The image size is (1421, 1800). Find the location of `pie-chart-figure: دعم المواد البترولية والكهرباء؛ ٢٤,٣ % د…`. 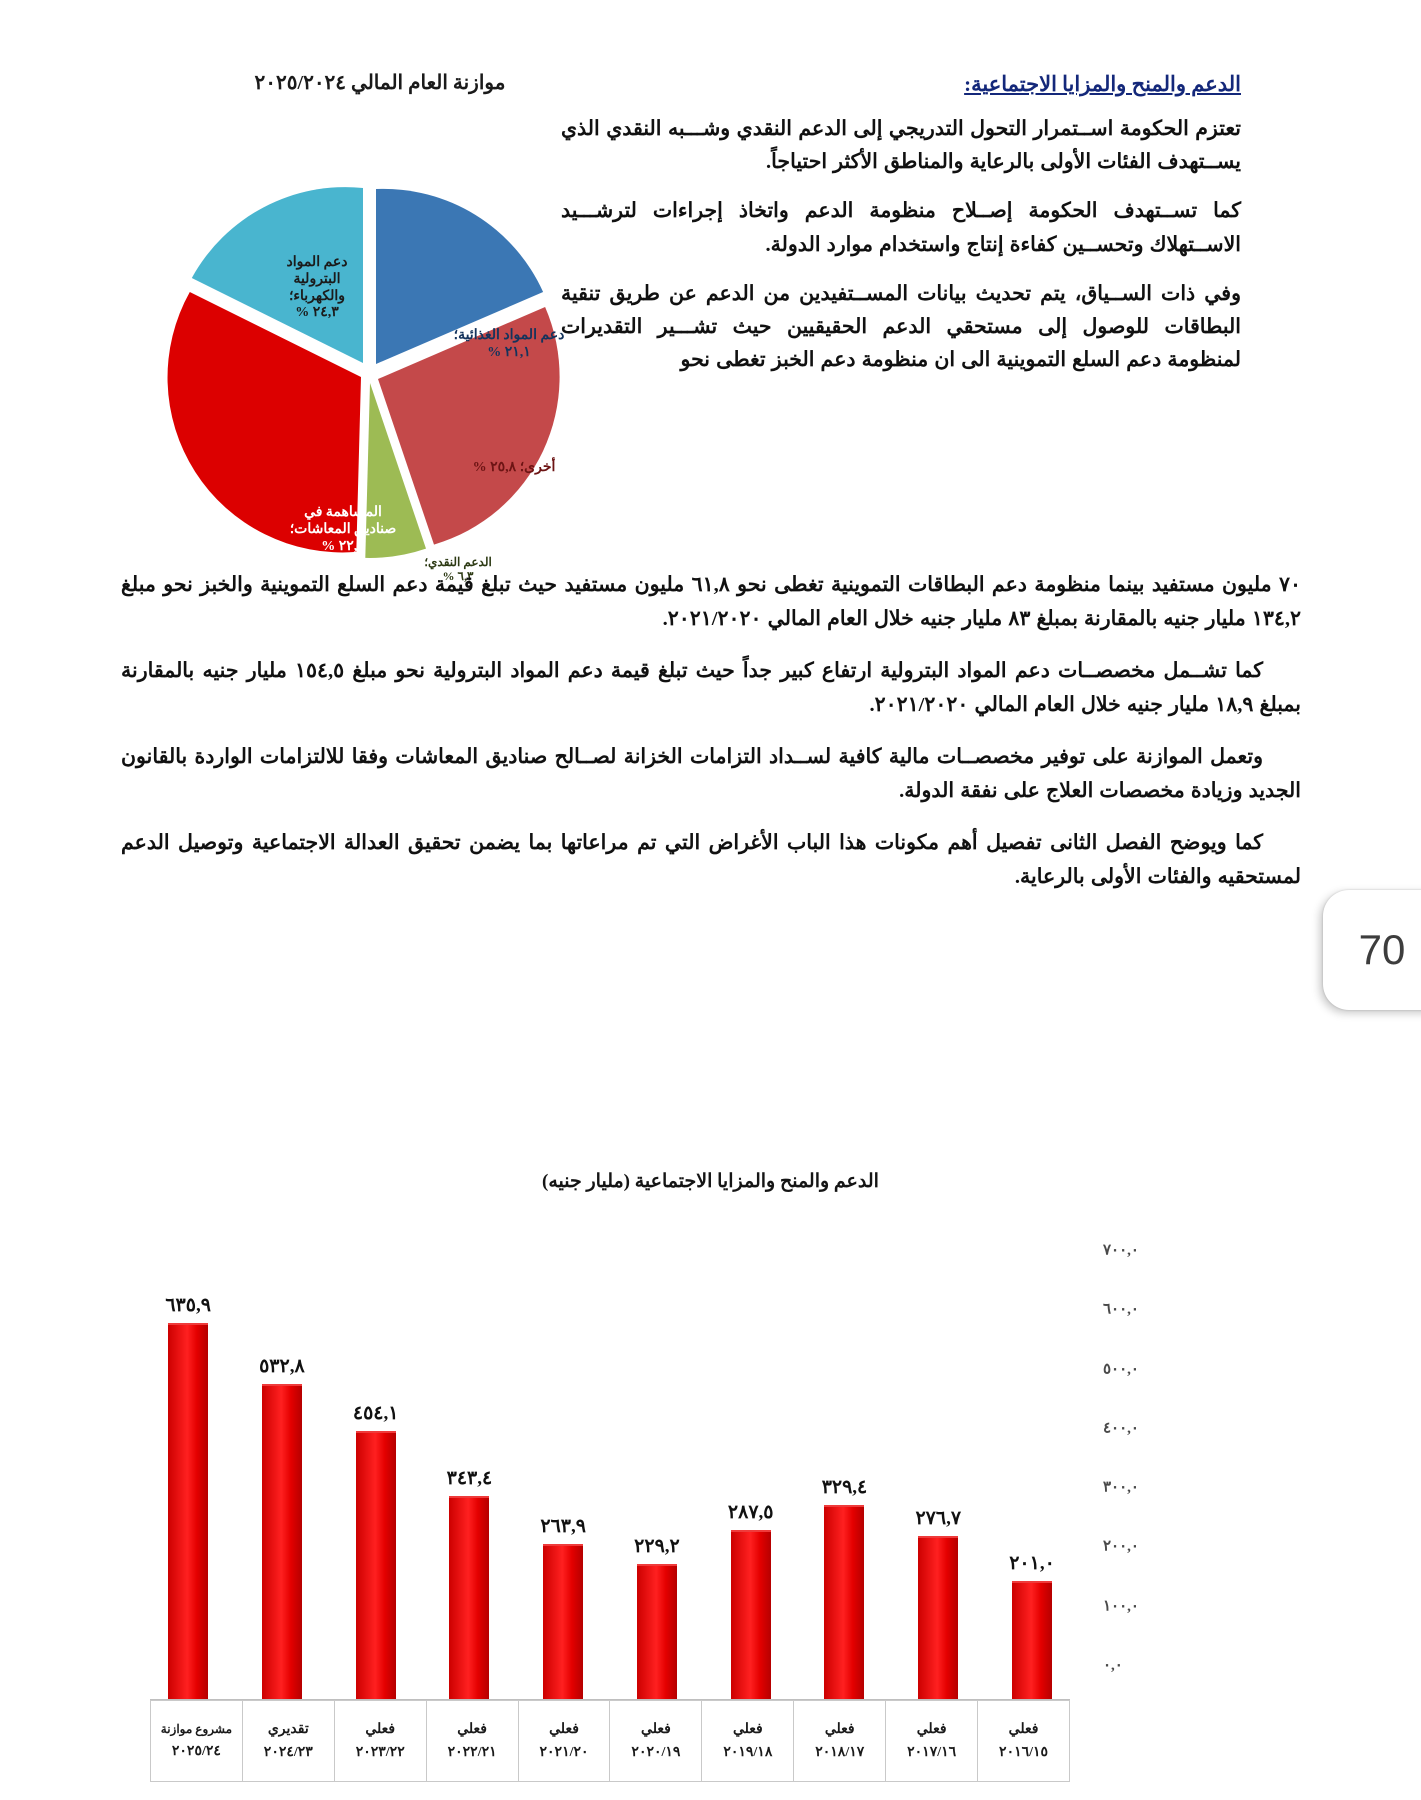

pie-chart-figure: دعم المواد البترولية والكهرباء؛ ٢٤,٣ % د… is located at coordinates (370, 370).